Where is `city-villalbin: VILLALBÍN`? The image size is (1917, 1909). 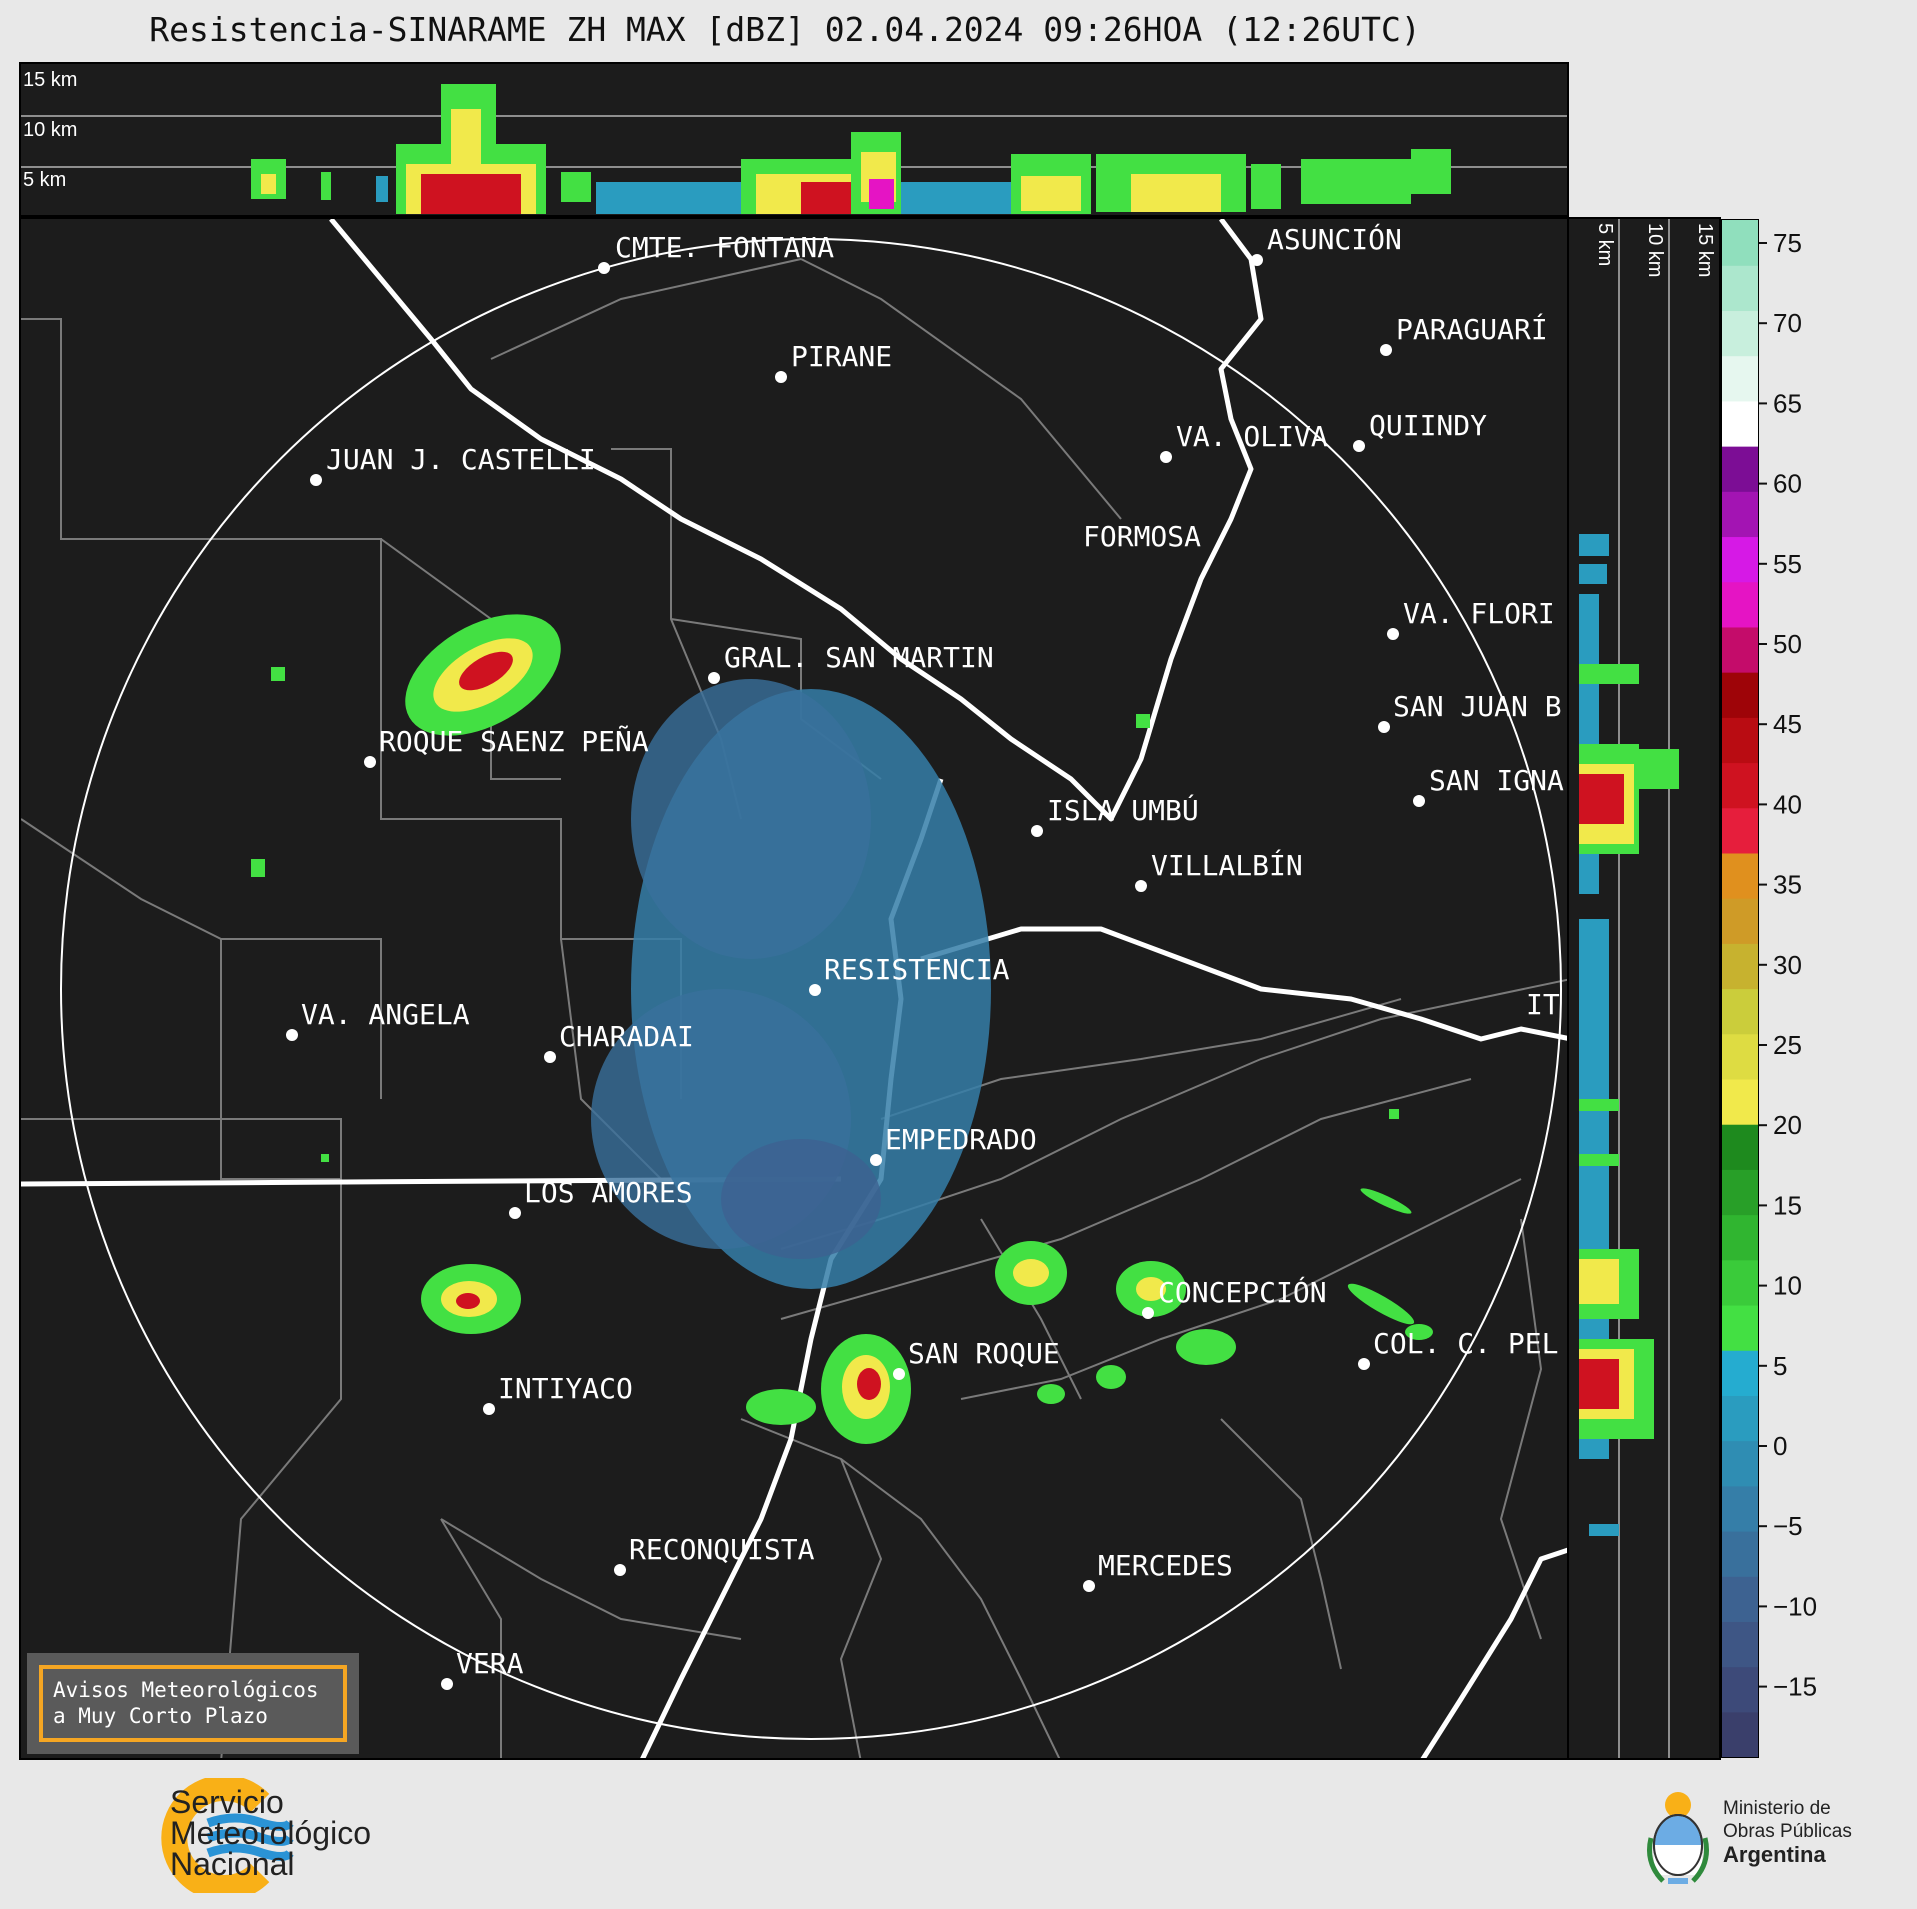 city-villalbin: VILLALBÍN is located at coordinates (1227, 865).